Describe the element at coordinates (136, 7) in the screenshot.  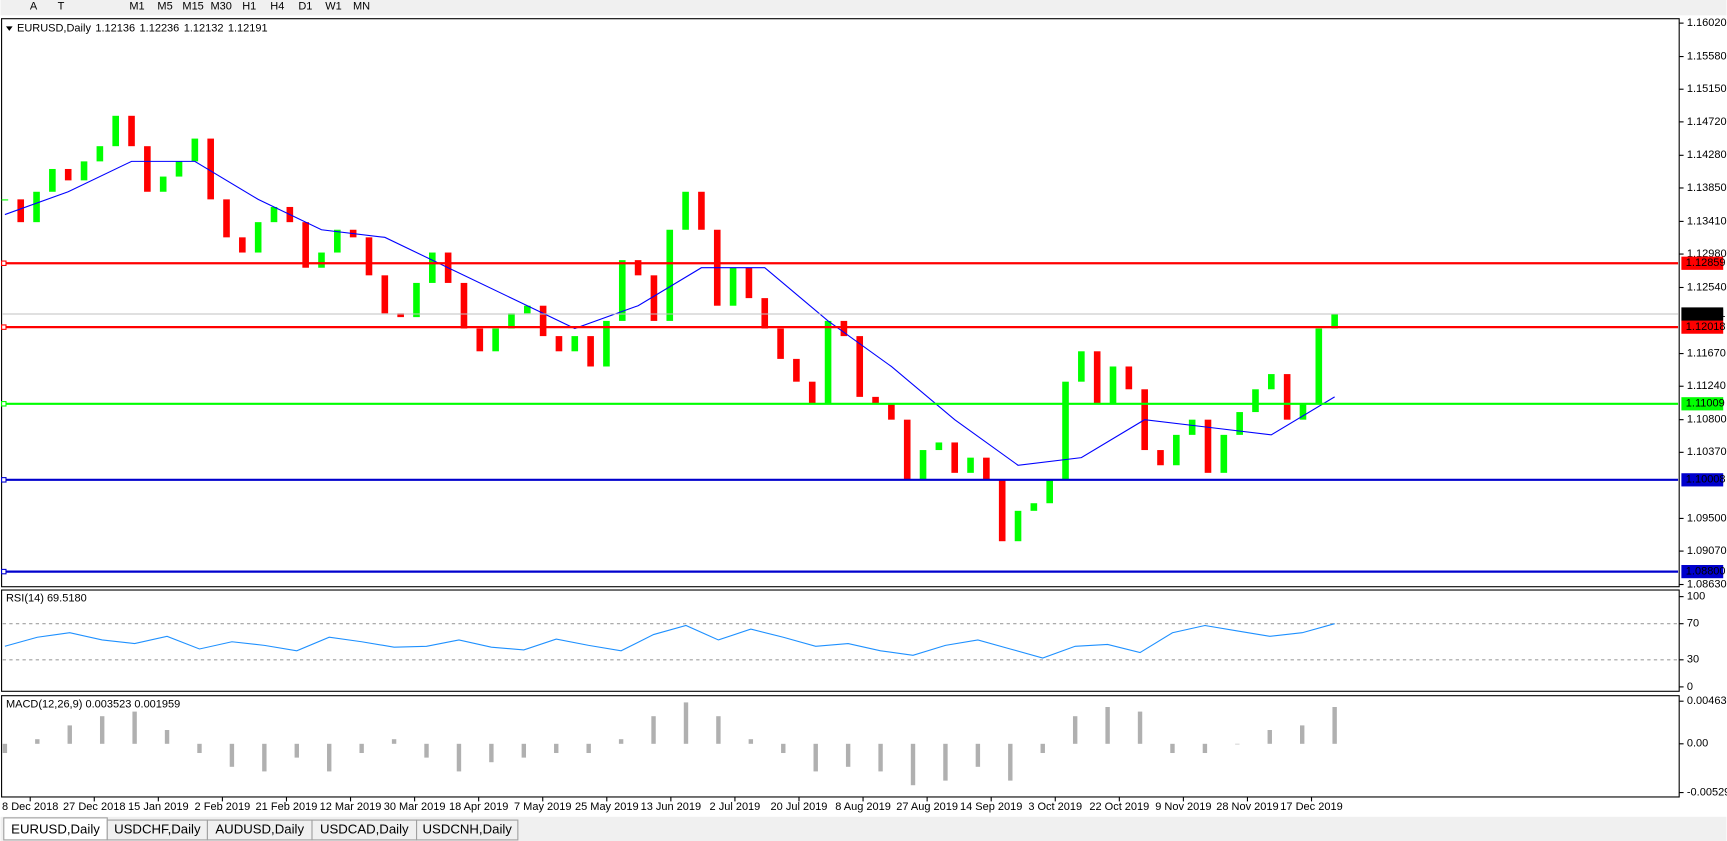
I see `timeframe-button: M1` at that location.